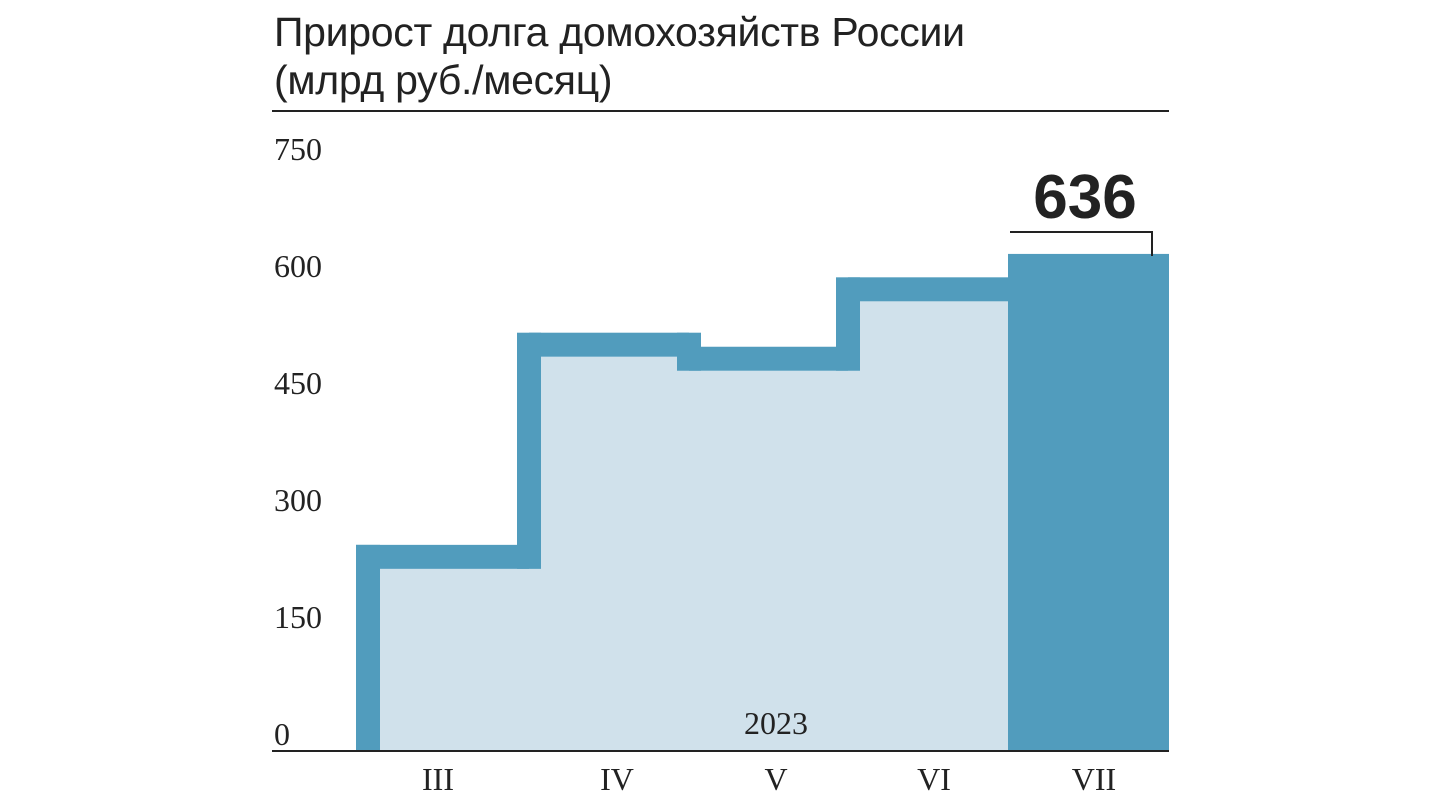  Describe the element at coordinates (609, 344) in the screenshot. I see `bar-top-IV` at that location.